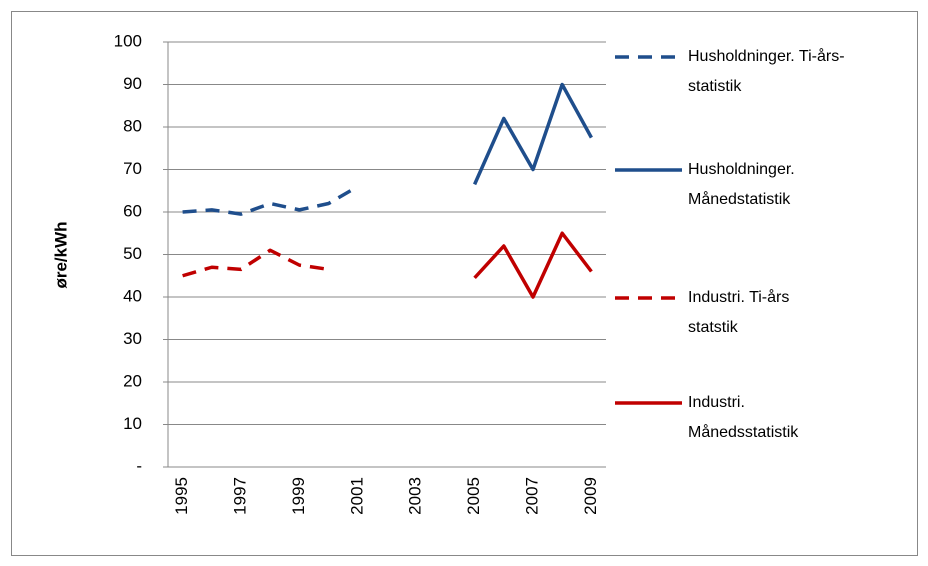 This screenshot has height=566, width=928. I want to click on x-tick-label: 1995, so click(181, 496).